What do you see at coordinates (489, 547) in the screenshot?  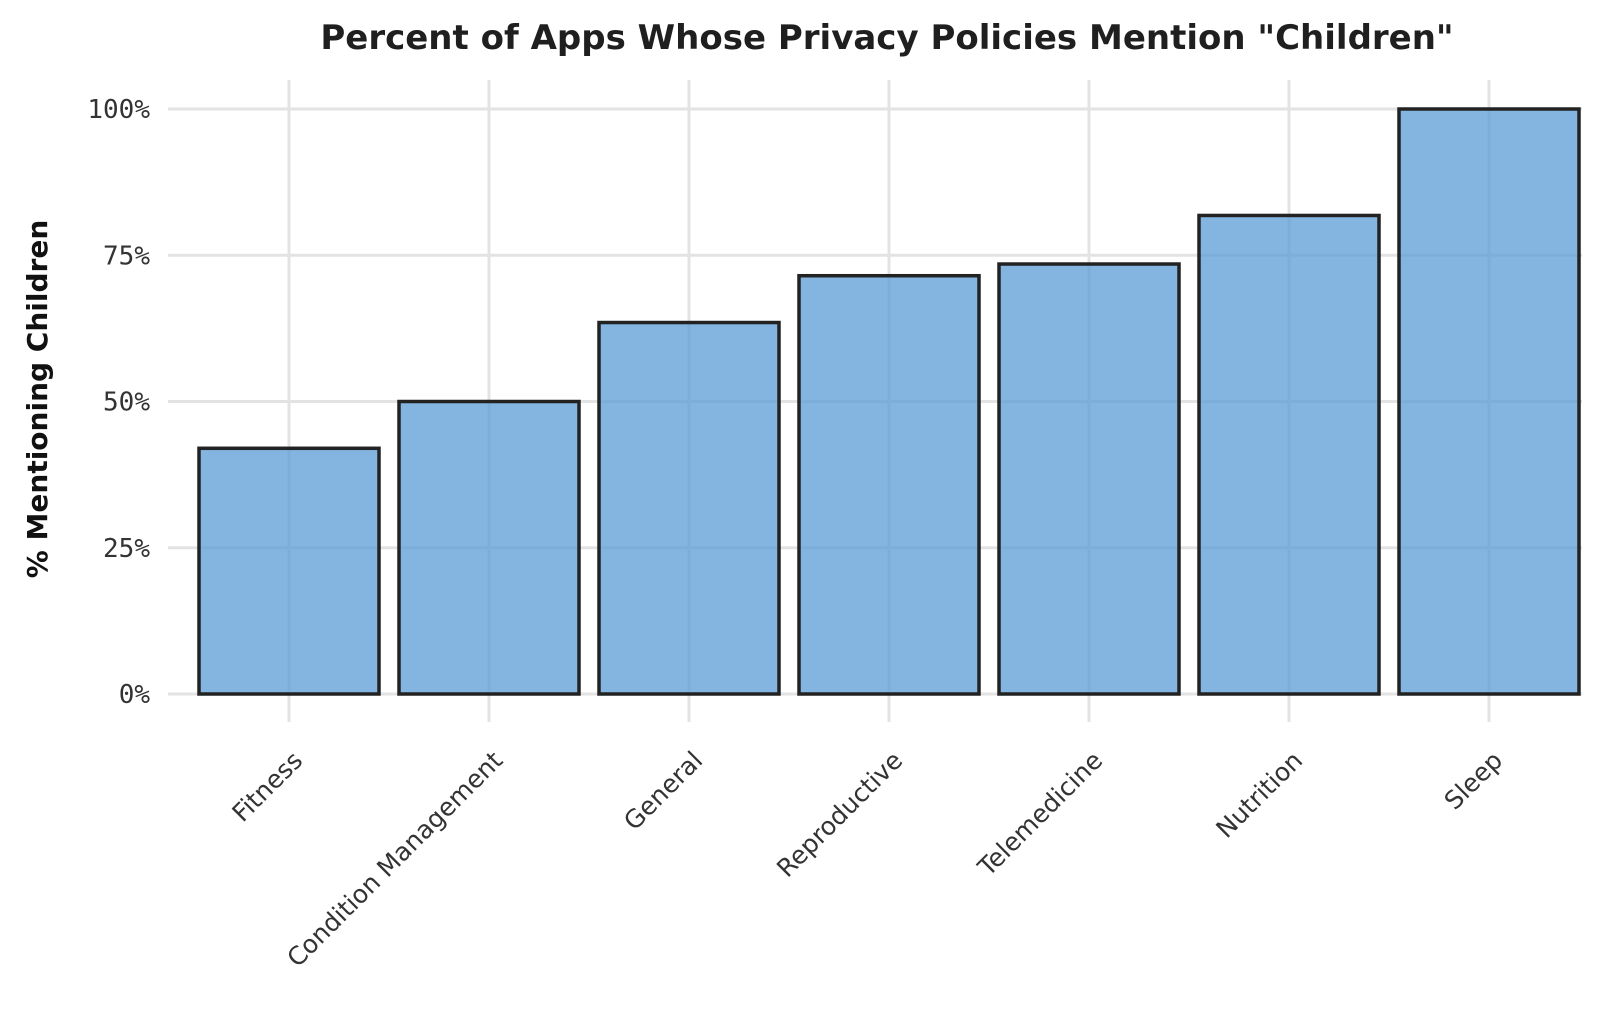 I see `bar-condition-management` at bounding box center [489, 547].